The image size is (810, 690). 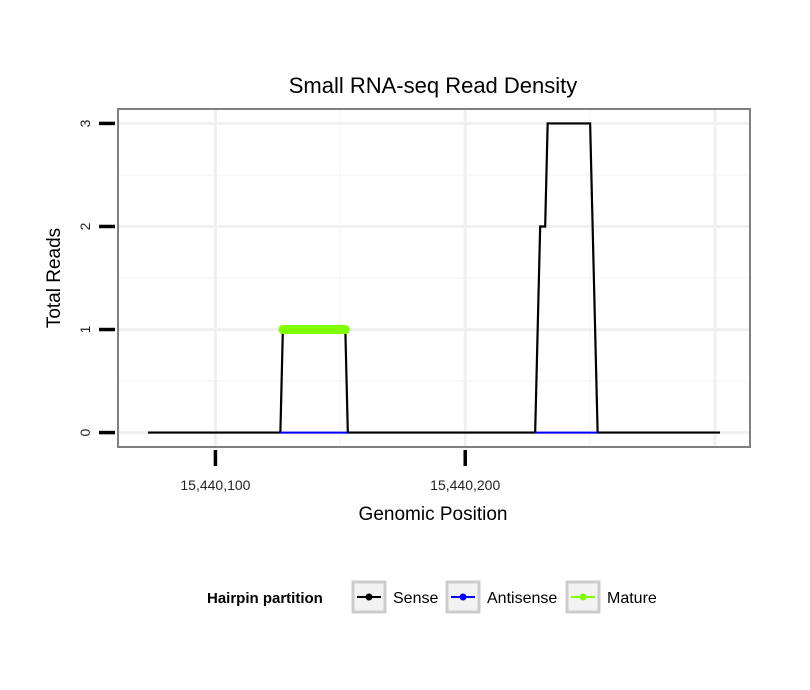 What do you see at coordinates (433, 514) in the screenshot?
I see `x-axis-title: Genomic Position` at bounding box center [433, 514].